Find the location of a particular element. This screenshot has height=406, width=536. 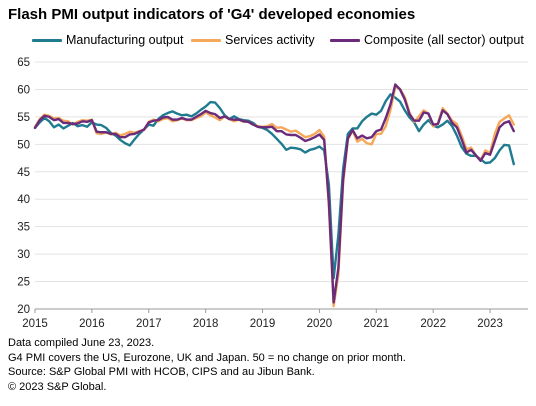

x-tick-label: 2022 is located at coordinates (433, 324).